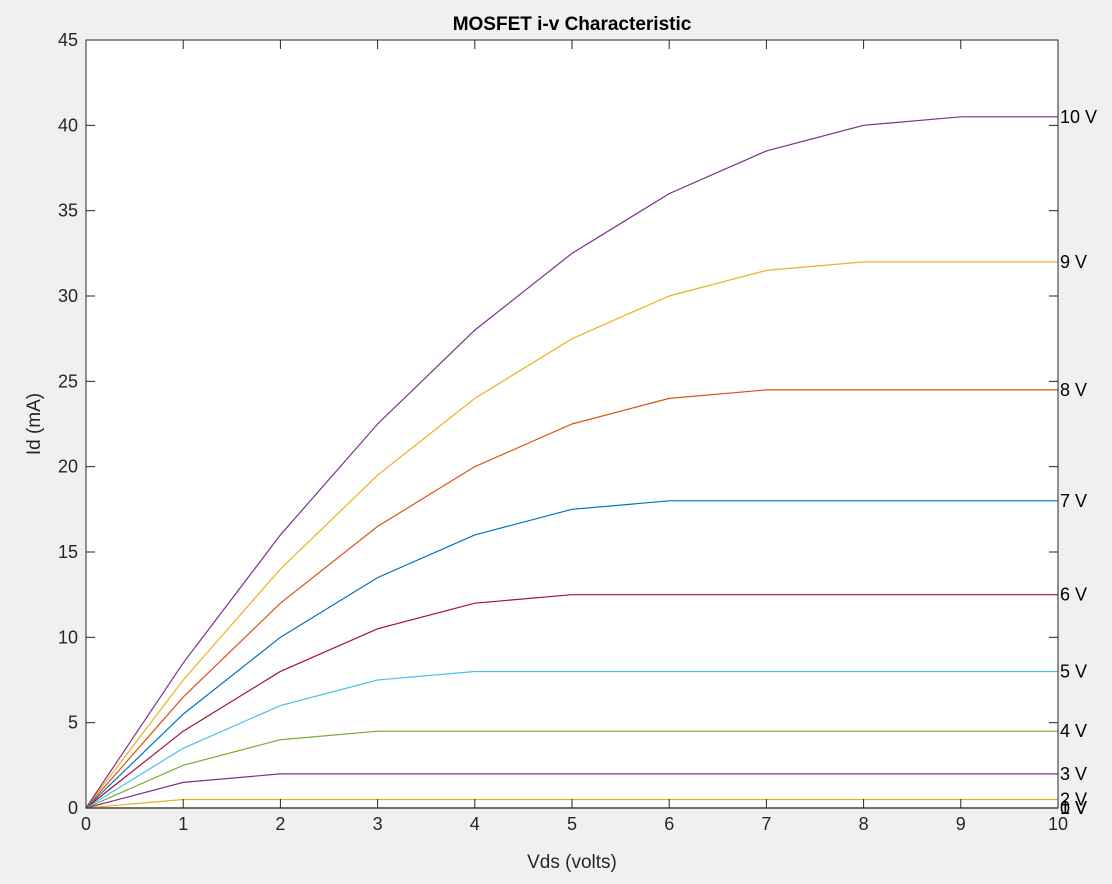  What do you see at coordinates (1073, 731) in the screenshot?
I see `curve-label-4: 4 V` at bounding box center [1073, 731].